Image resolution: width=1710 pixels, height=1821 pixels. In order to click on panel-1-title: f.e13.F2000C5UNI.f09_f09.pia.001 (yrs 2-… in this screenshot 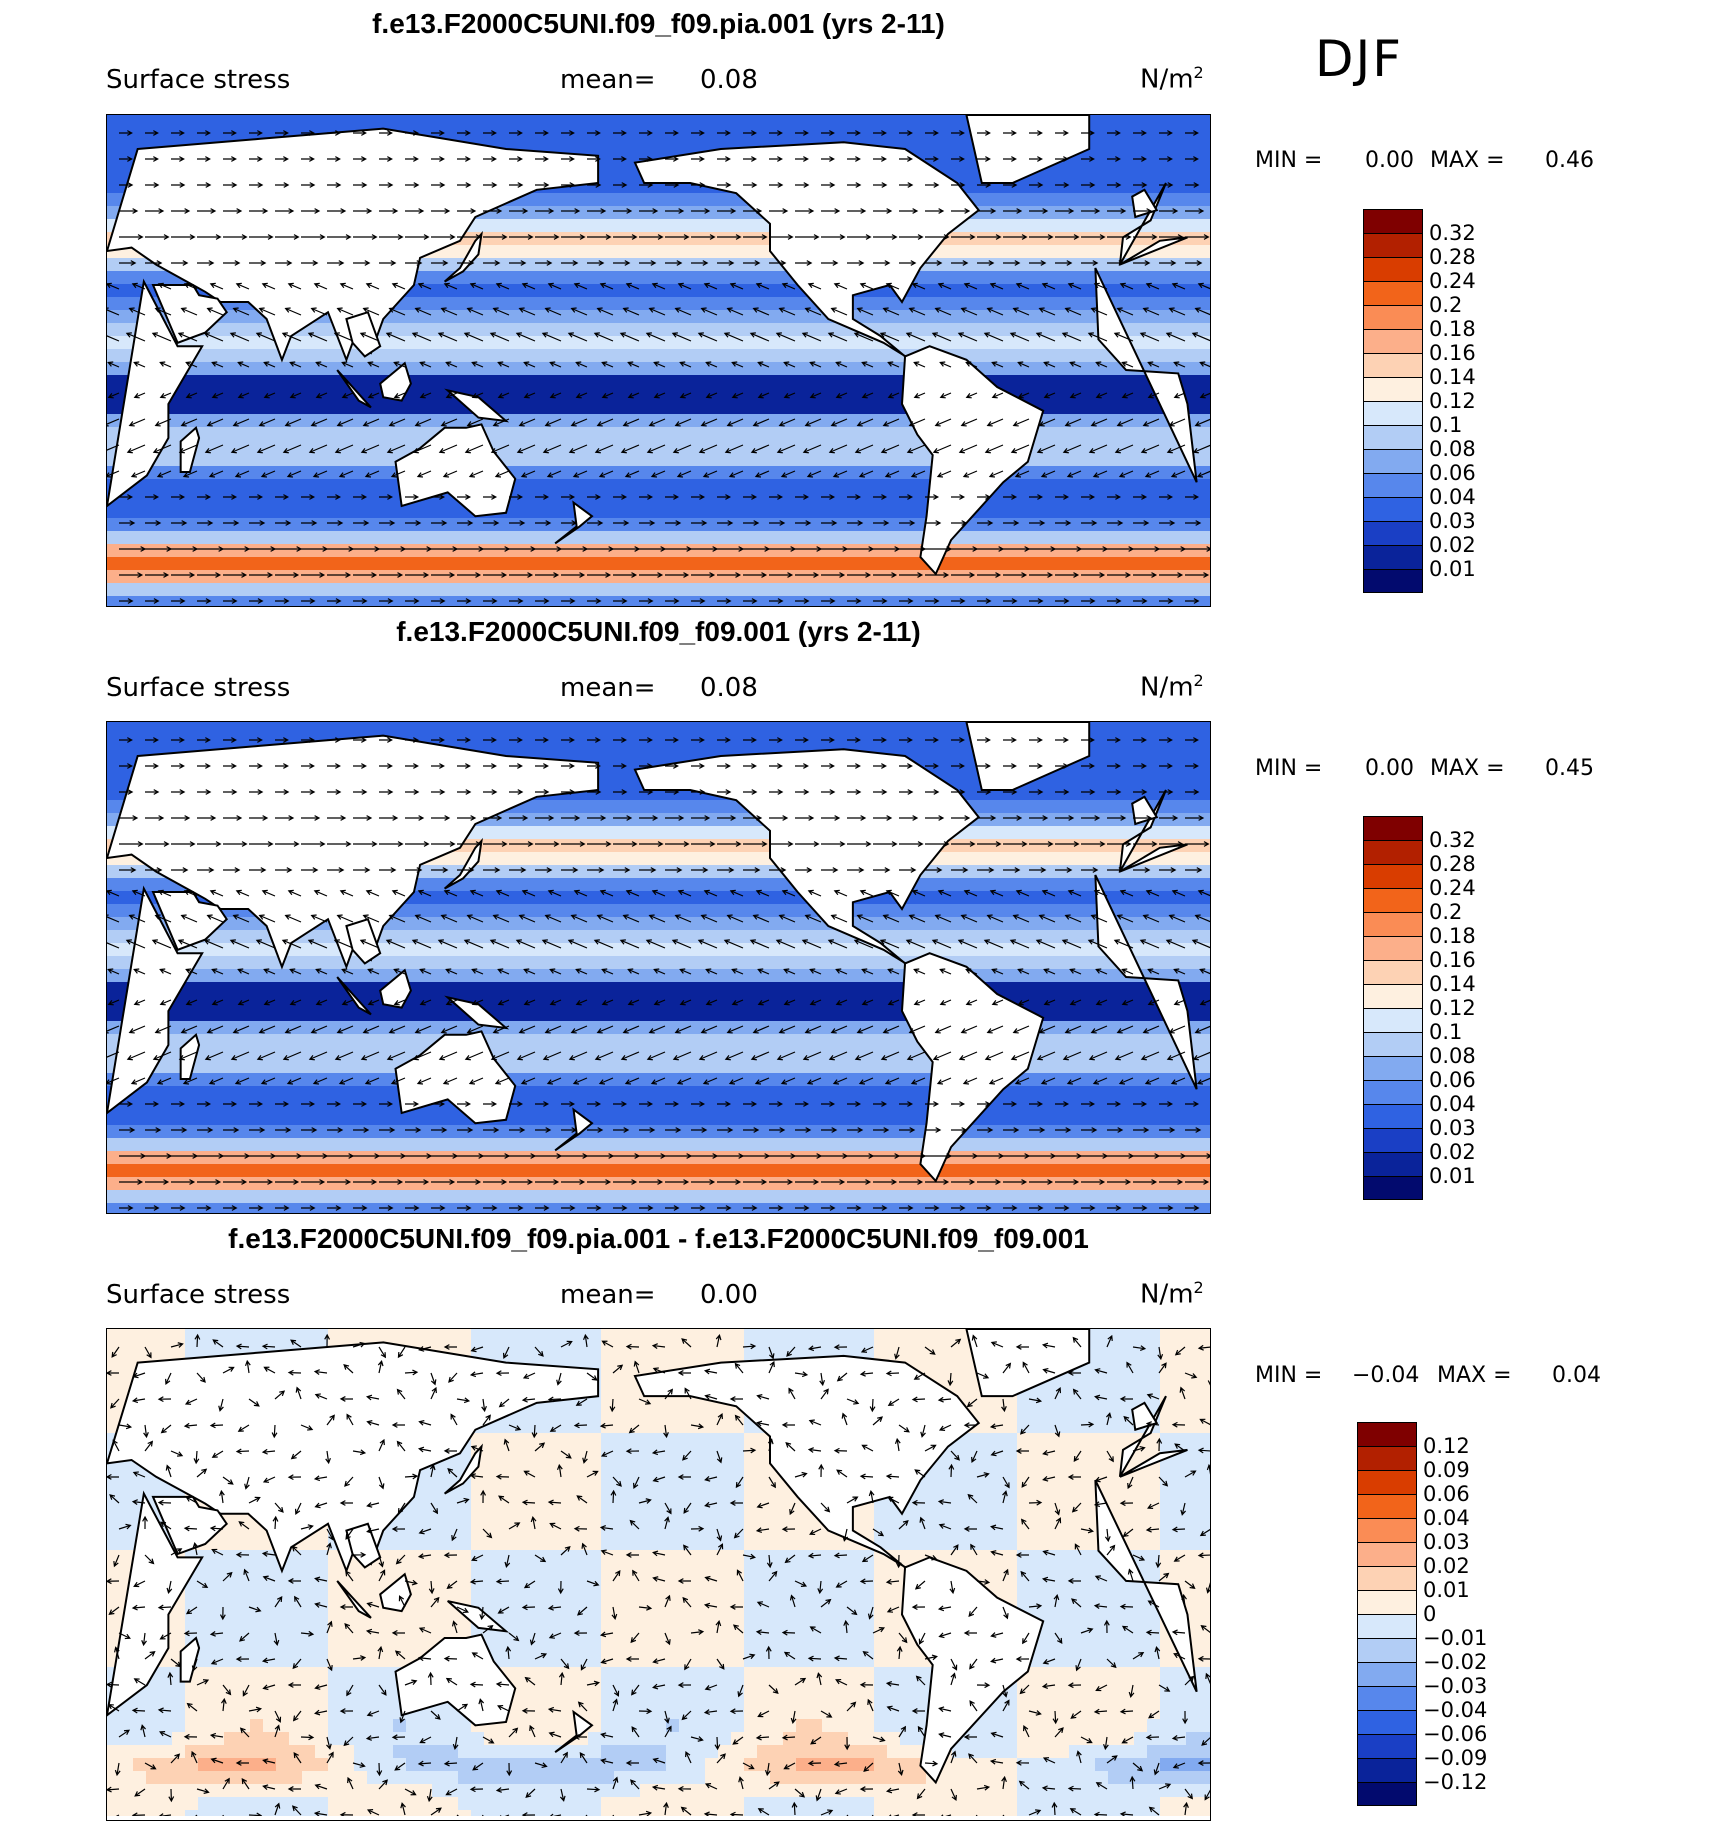, I will do `click(658, 24)`.